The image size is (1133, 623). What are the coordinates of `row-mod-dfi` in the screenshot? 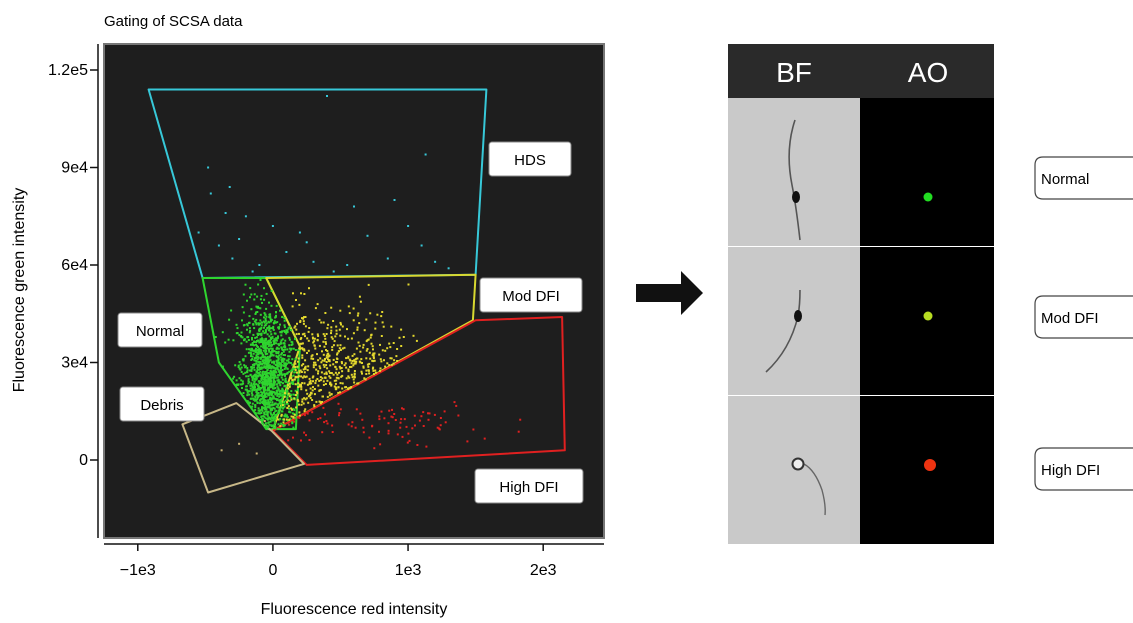 It's located at (861, 321).